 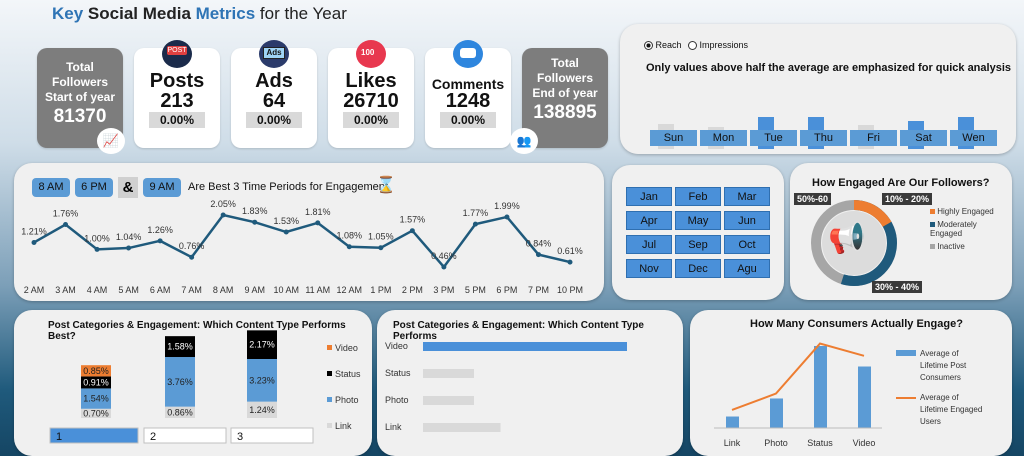 What do you see at coordinates (649, 268) in the screenshot?
I see `month-nov: Nov` at bounding box center [649, 268].